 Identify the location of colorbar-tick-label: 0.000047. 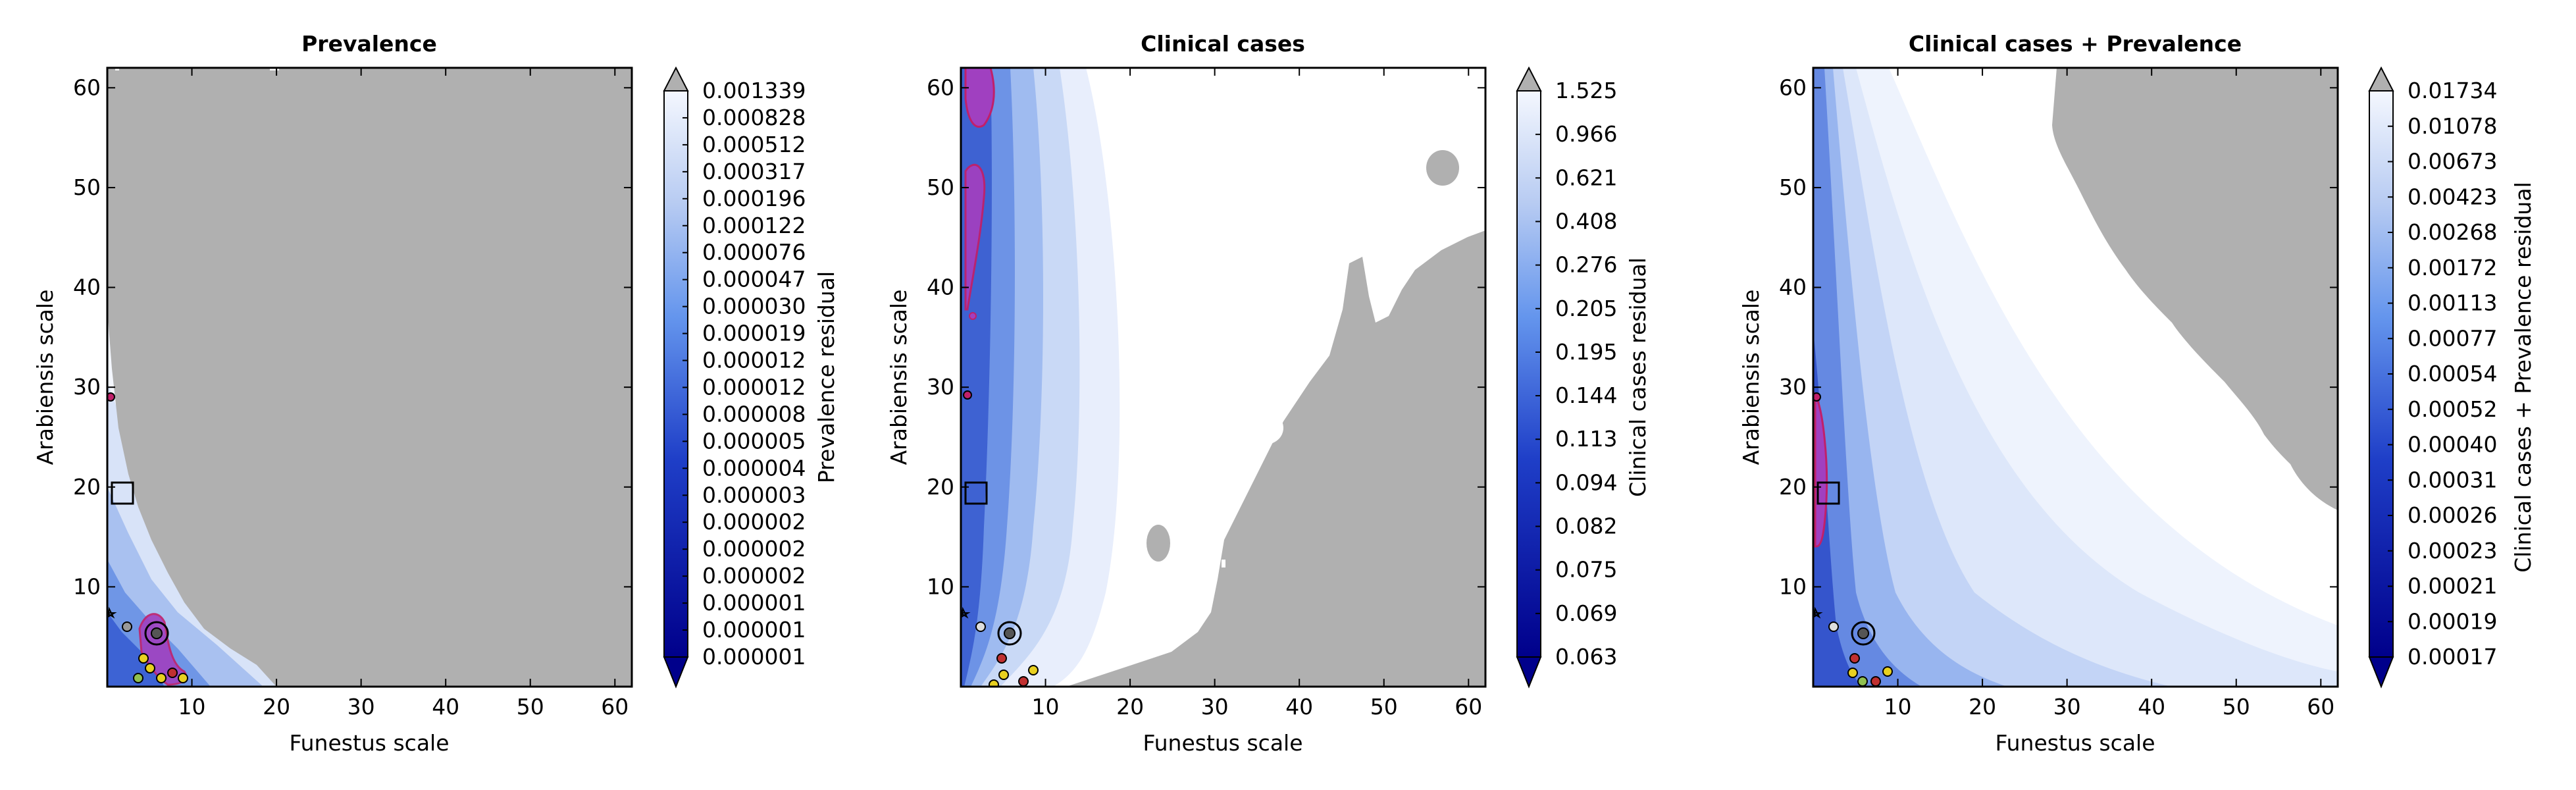
(754, 279).